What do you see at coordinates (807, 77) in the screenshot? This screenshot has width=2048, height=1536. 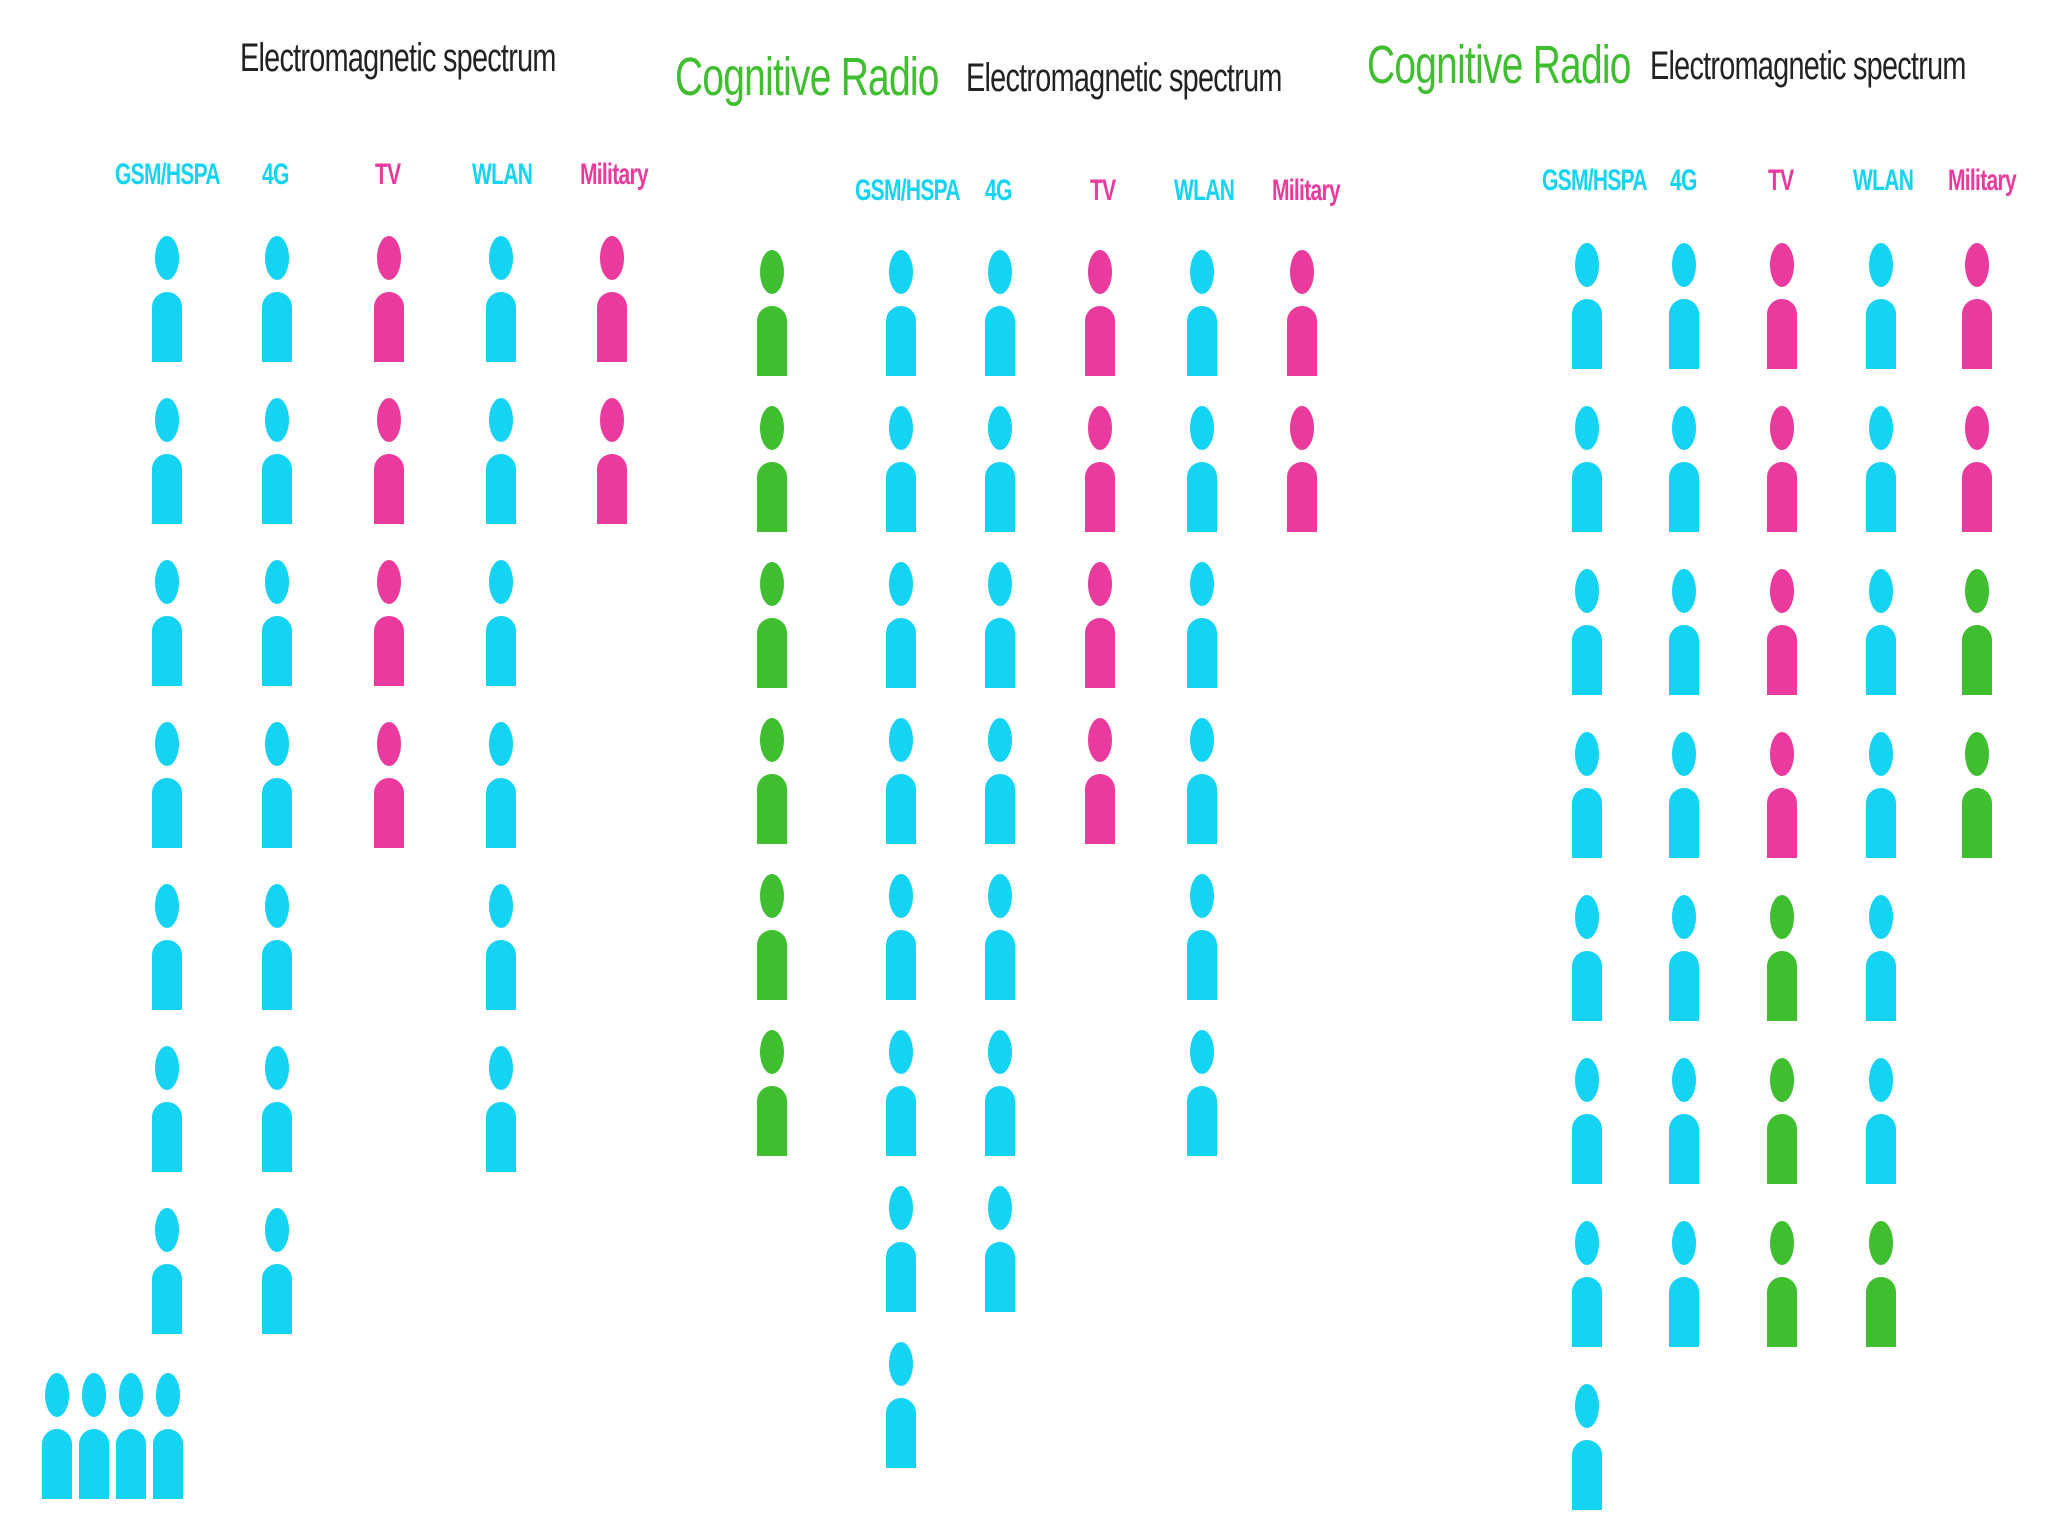 I see `panel-2-cognitive-radio-label: Cognitive Radio` at bounding box center [807, 77].